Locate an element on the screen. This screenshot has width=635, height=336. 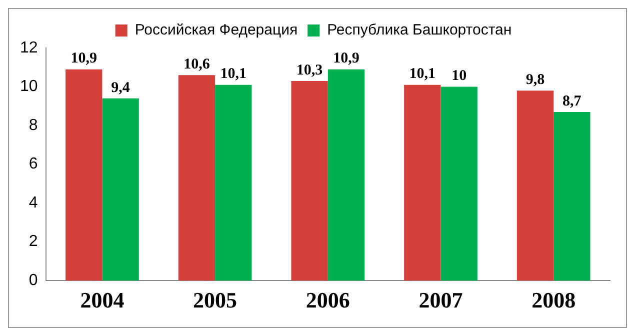
data-label: 10,6 is located at coordinates (197, 64).